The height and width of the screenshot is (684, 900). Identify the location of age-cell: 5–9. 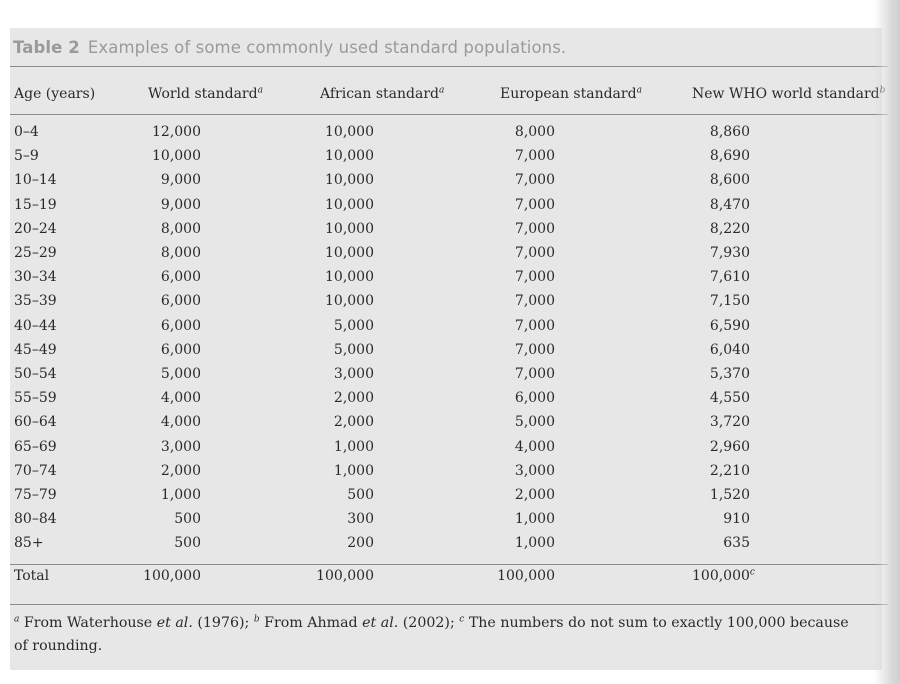
(26, 156).